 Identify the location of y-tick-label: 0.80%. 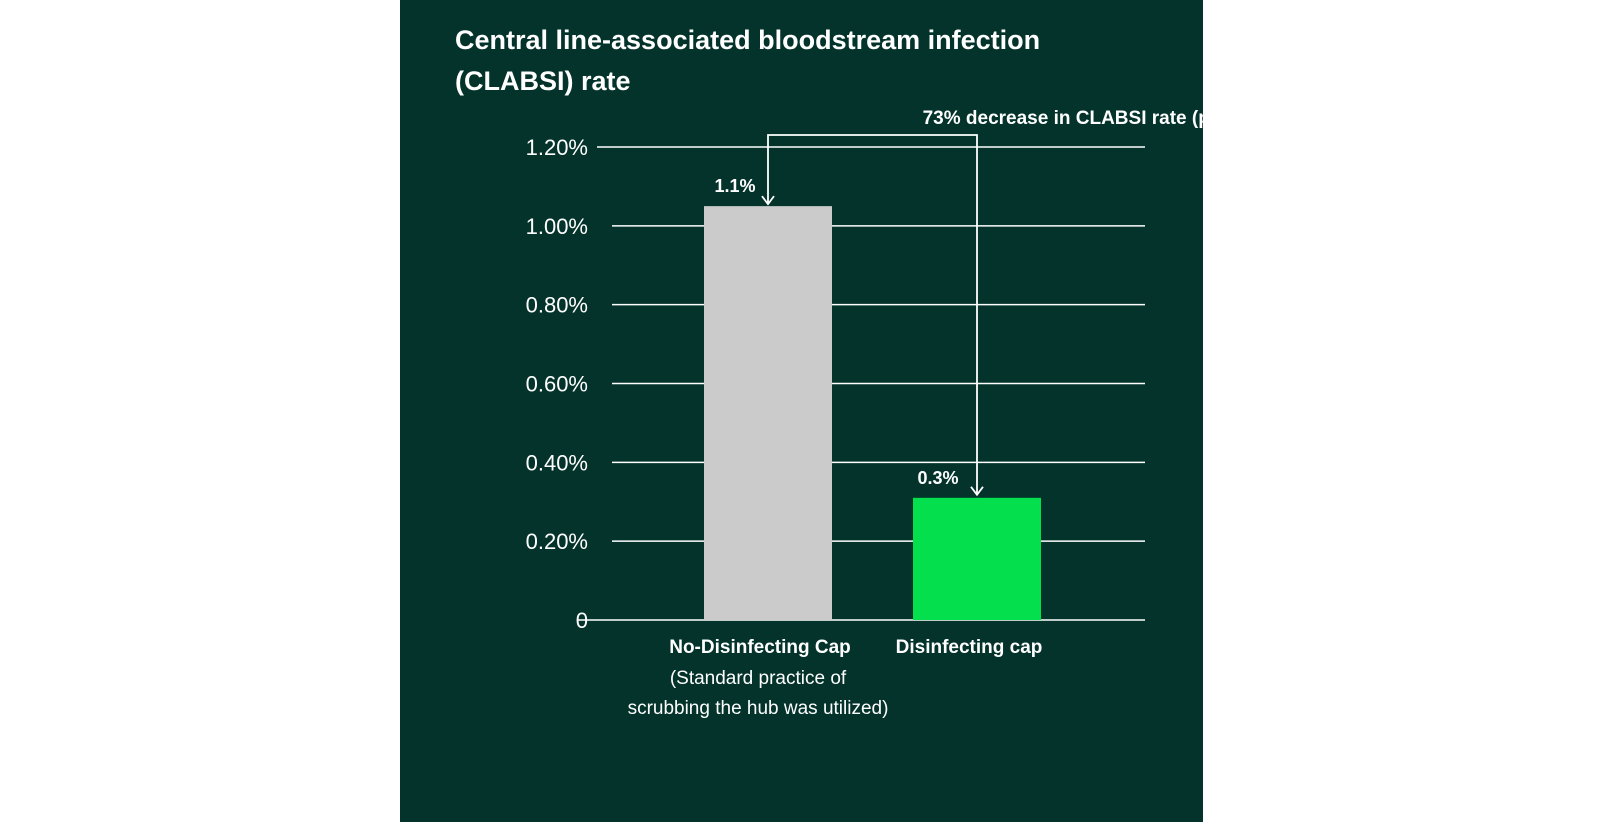
(557, 305).